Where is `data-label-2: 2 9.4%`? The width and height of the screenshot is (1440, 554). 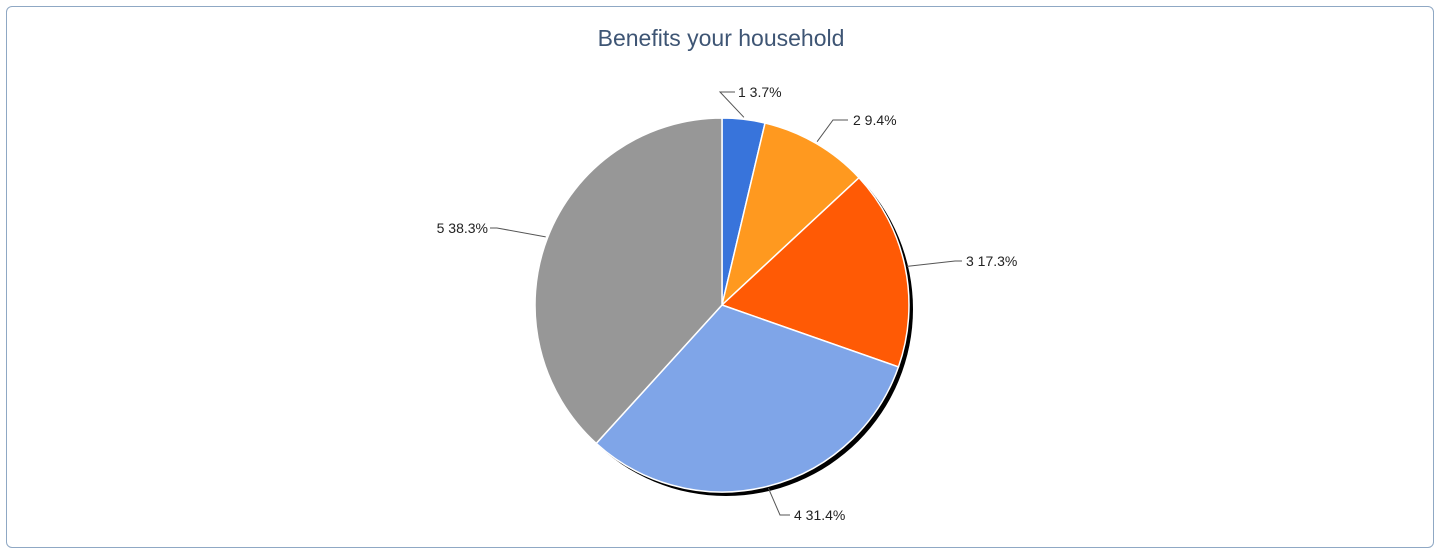 data-label-2: 2 9.4% is located at coordinates (875, 120).